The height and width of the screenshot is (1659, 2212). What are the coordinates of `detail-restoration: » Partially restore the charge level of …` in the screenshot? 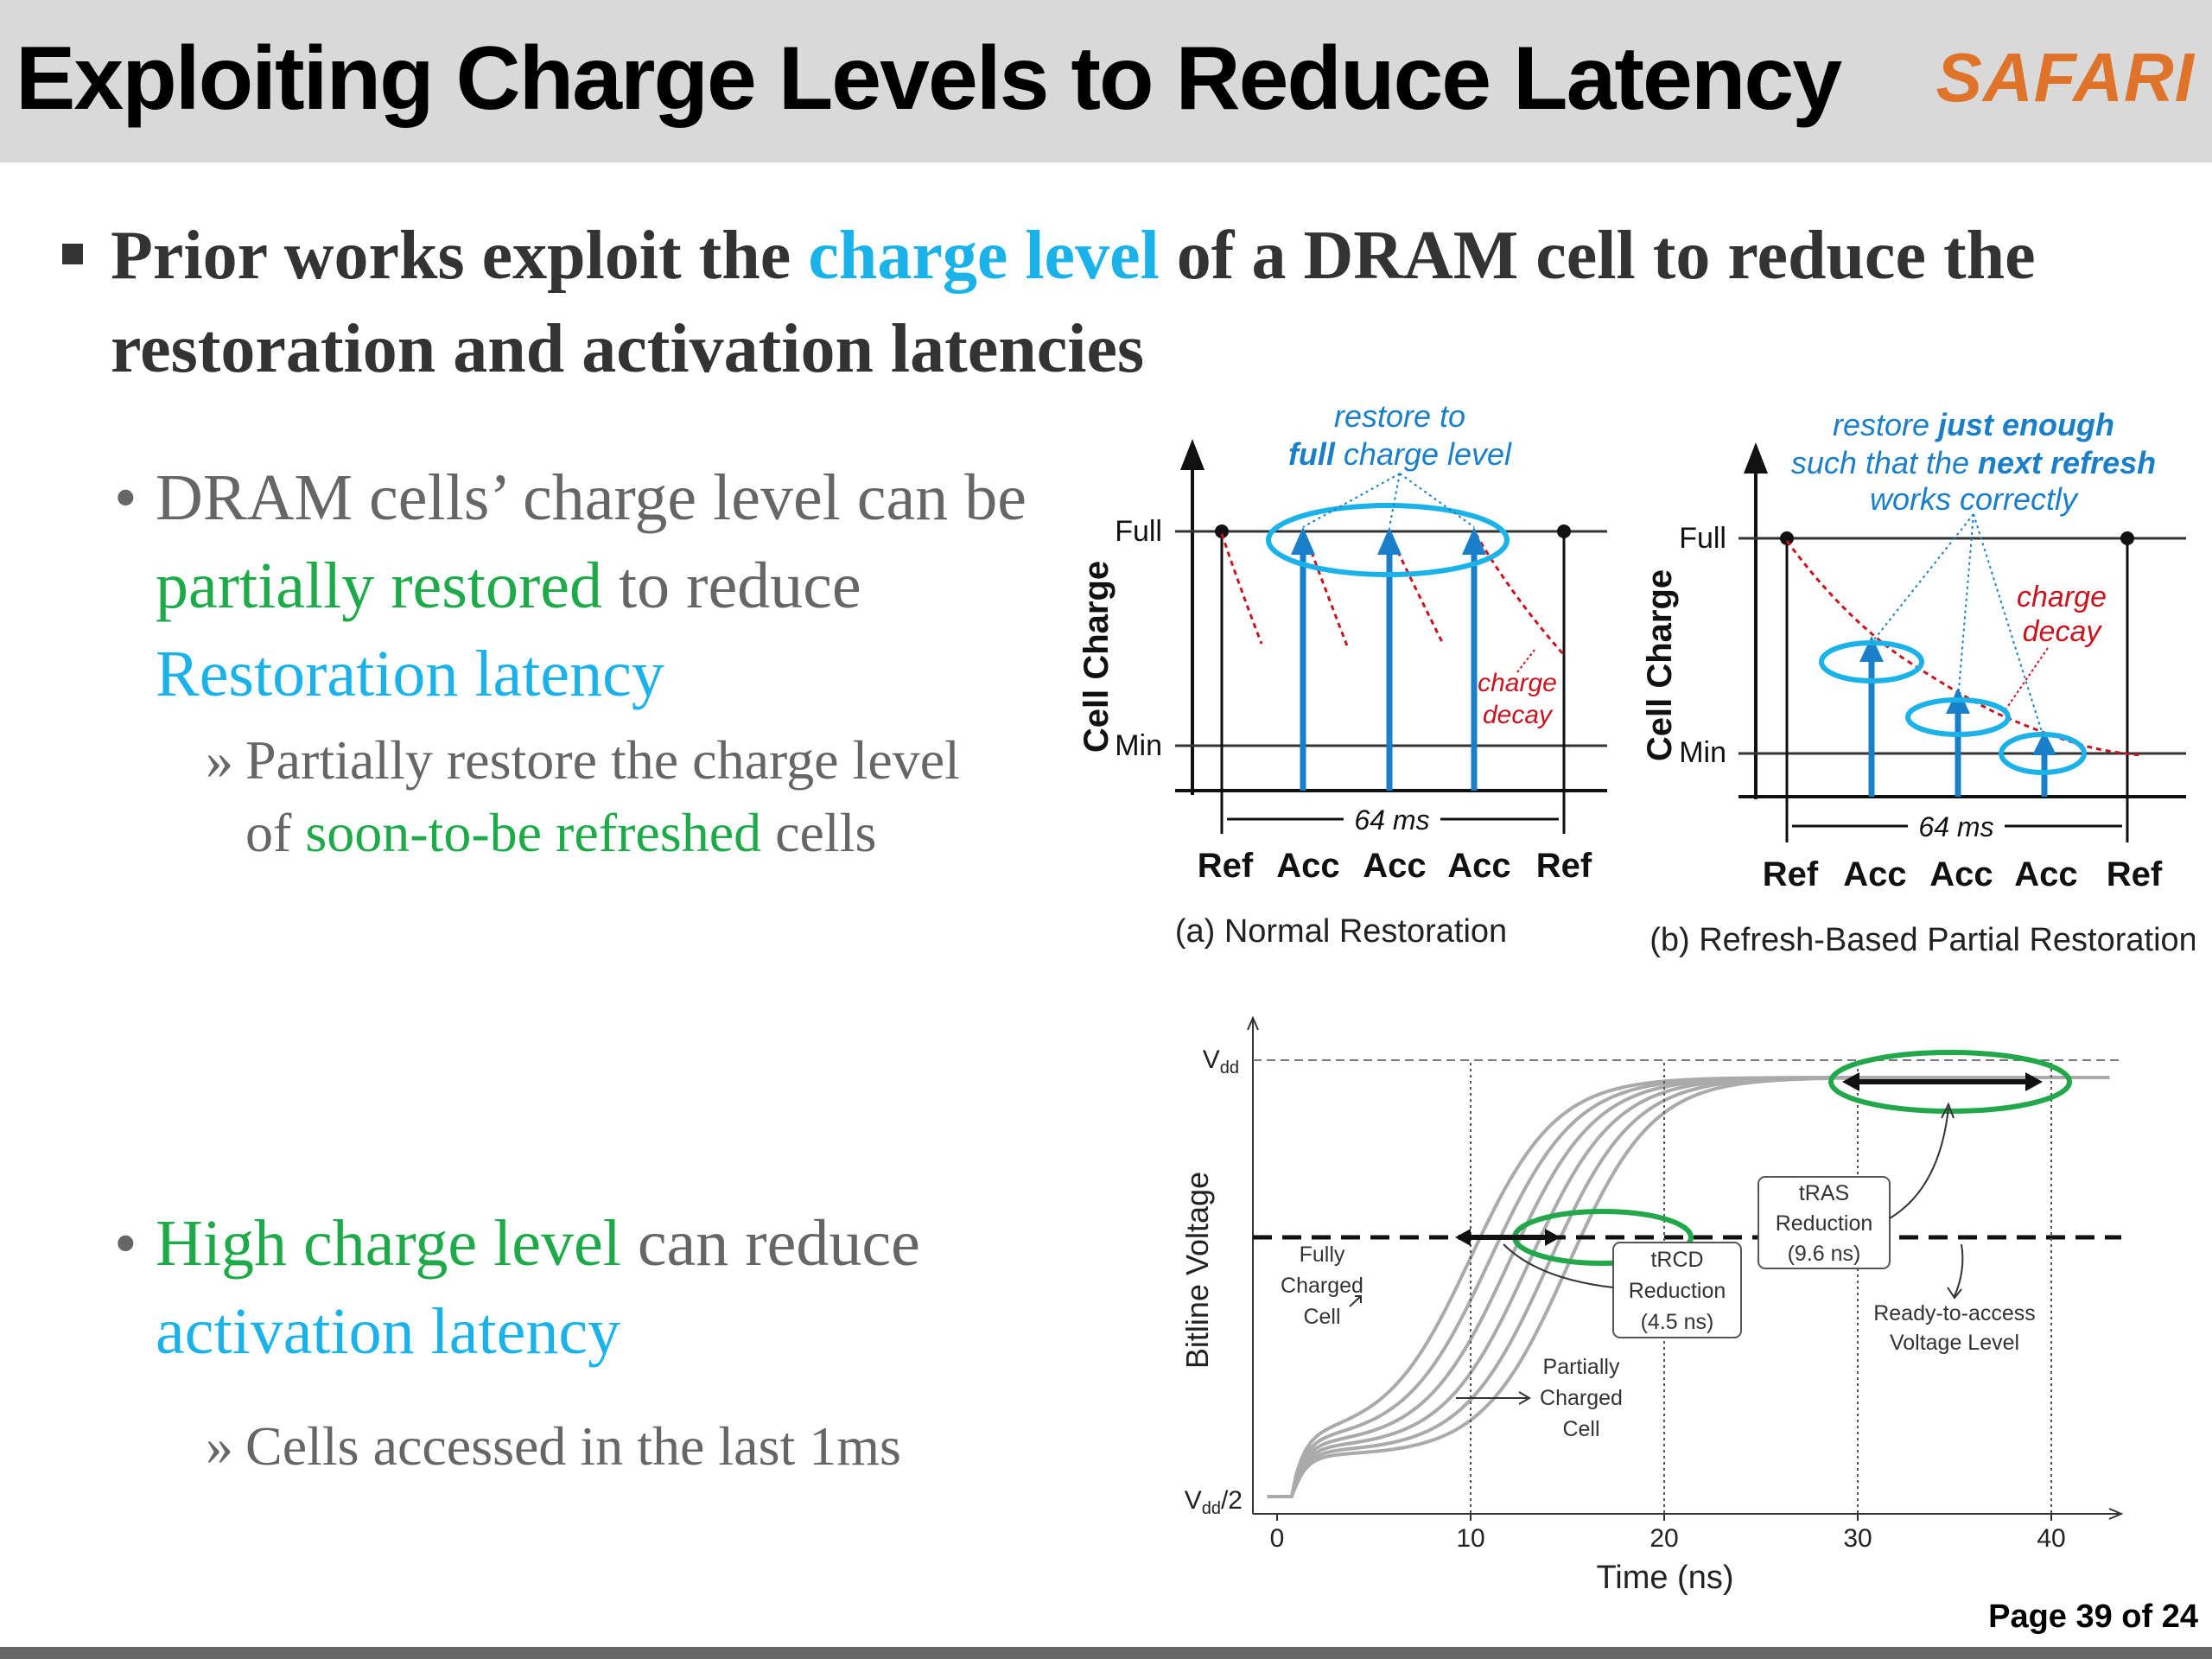 It's located at (607, 796).